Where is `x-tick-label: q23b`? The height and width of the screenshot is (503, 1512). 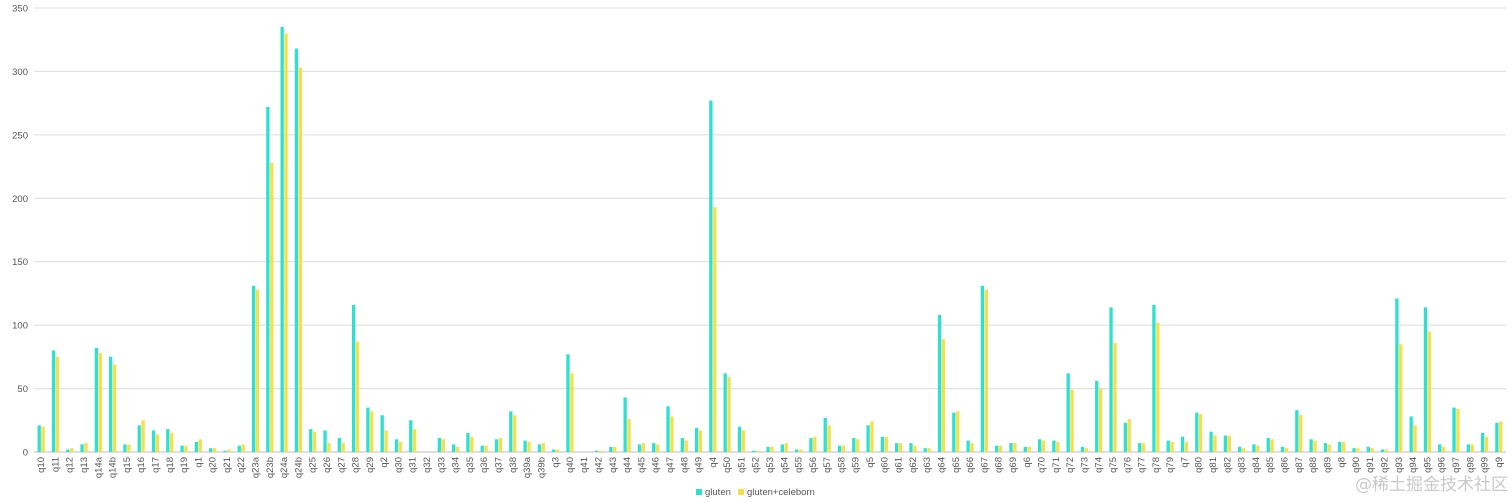
x-tick-label: q23b is located at coordinates (270, 467).